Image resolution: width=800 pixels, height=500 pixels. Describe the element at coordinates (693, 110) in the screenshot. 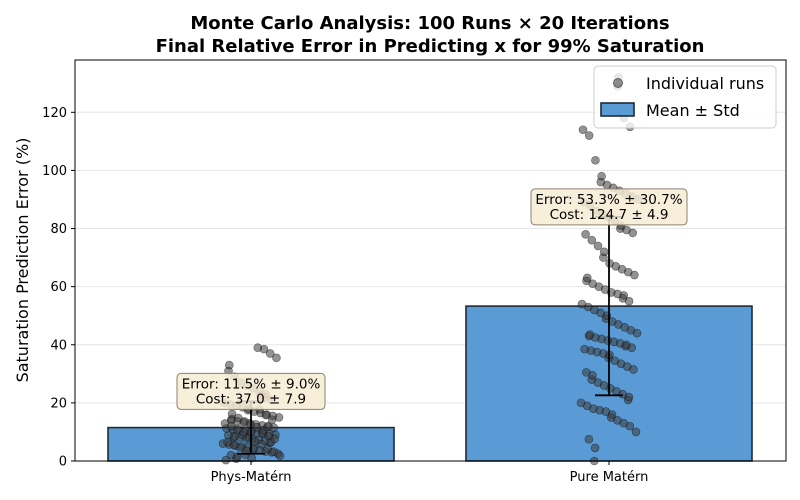

I see `legend-label-mean-std: Mean ± Std` at that location.